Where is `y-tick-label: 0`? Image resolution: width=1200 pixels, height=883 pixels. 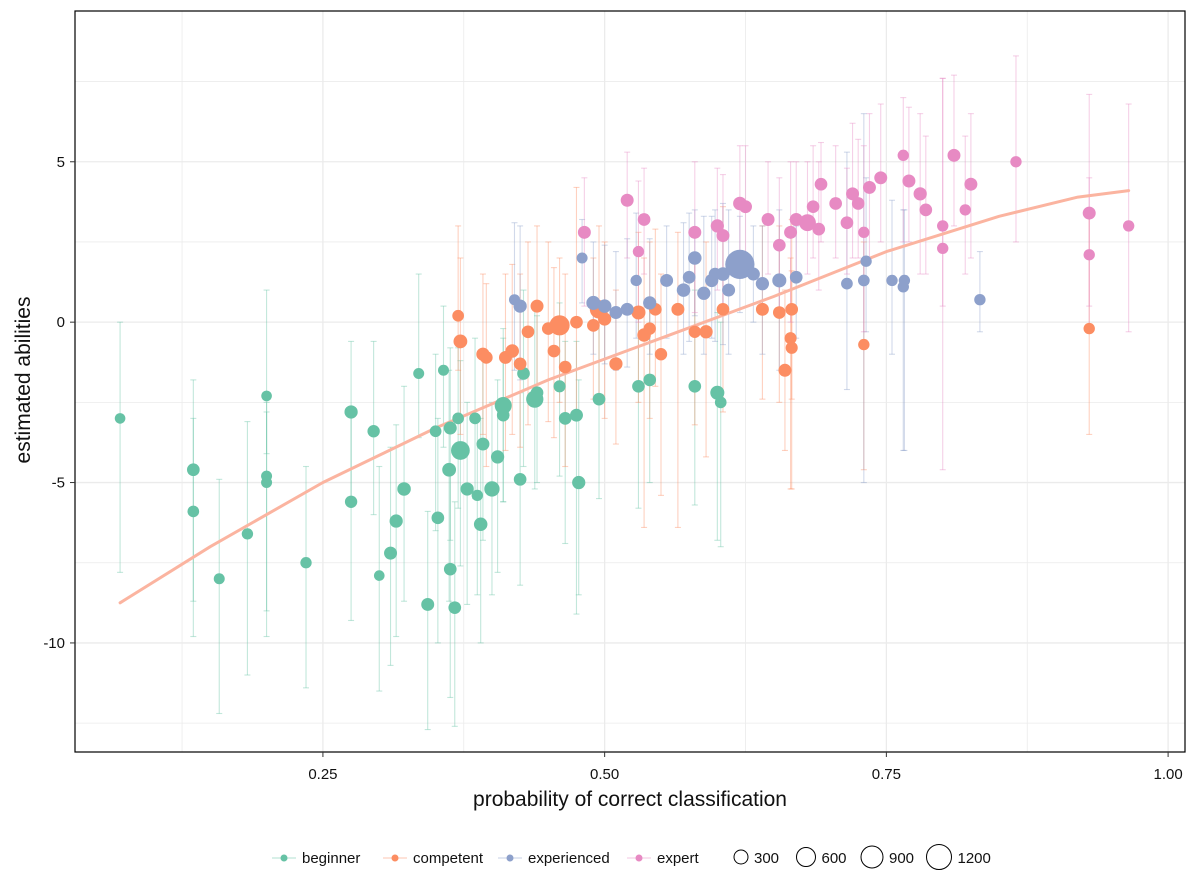 y-tick-label: 0 is located at coordinates (61, 322).